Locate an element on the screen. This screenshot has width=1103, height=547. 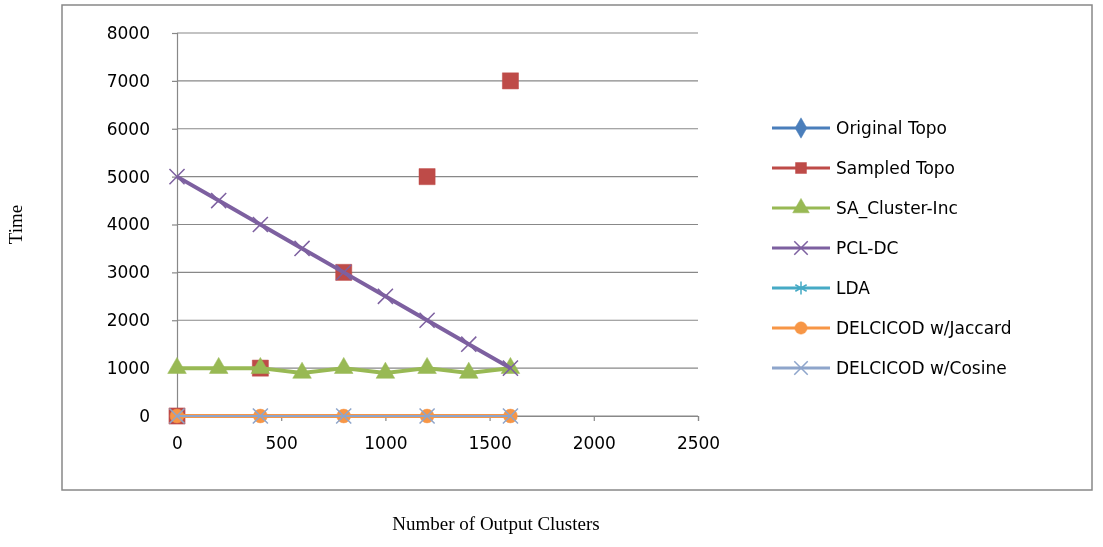
legend-label: DELCICOD w/Jaccard is located at coordinates (924, 327).